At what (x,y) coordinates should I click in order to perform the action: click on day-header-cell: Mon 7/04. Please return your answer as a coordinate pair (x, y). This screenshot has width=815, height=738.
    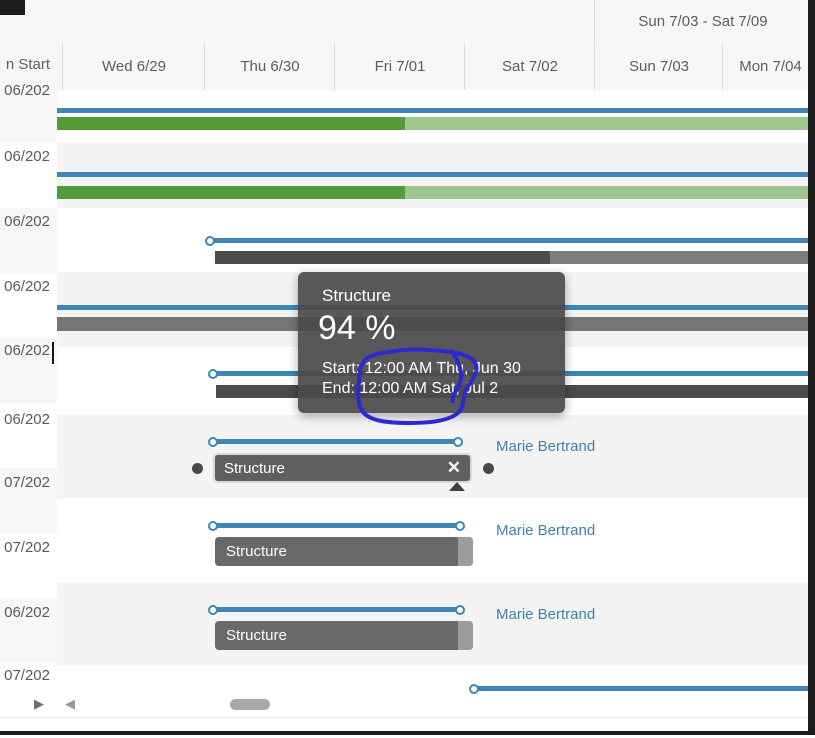
    Looking at the image, I should click on (768, 66).